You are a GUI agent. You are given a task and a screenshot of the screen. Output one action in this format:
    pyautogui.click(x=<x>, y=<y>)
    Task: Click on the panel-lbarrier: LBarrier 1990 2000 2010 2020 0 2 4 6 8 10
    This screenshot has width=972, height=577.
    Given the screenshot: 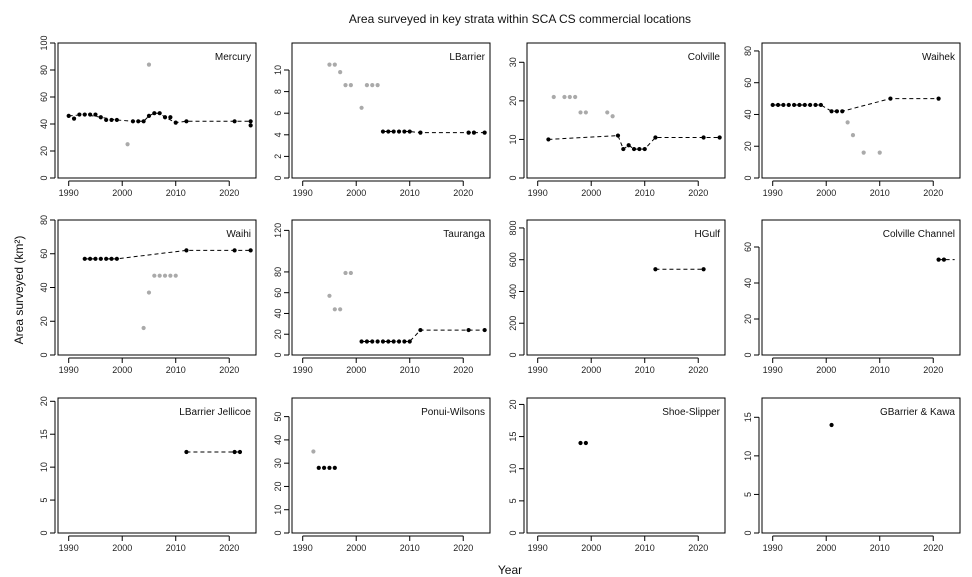 What is the action you would take?
    pyautogui.click(x=382, y=120)
    